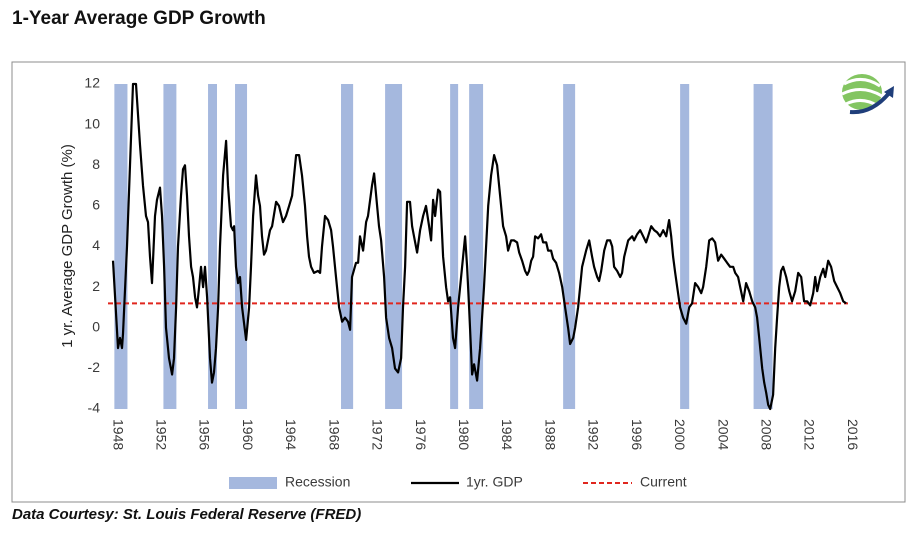  I want to click on y-axis-label: 1 yr. Average GDP Growth (%), so click(67, 246).